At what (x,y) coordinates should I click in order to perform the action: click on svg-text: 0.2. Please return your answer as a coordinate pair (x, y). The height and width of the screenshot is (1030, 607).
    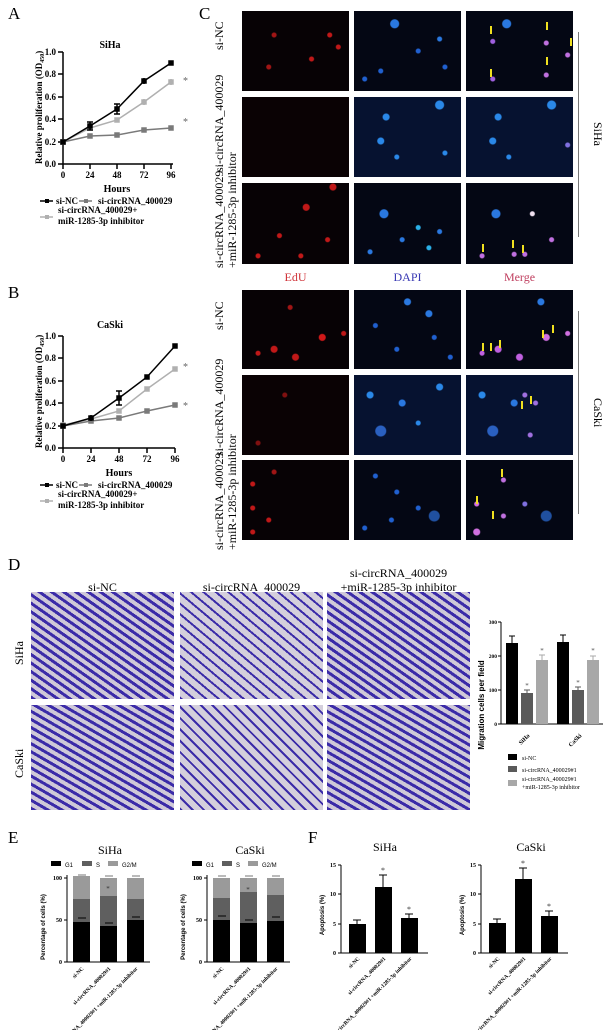
    Looking at the image, I should click on (51, 142).